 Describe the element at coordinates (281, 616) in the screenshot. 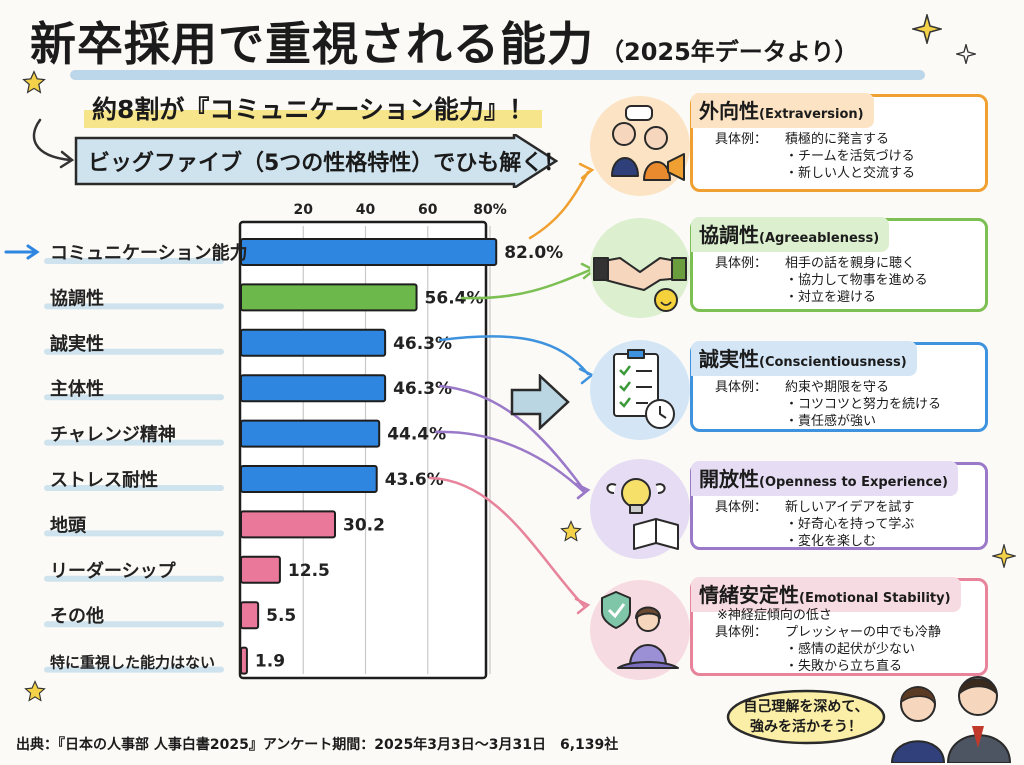

I see `bar-value-label: 5.5` at that location.